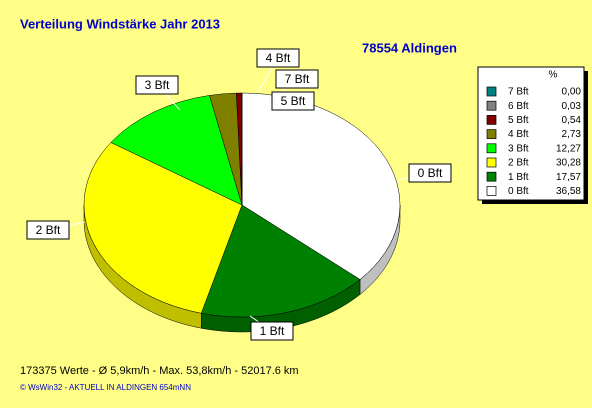 The width and height of the screenshot is (592, 408). I want to click on legend-label: 0 Bft, so click(518, 191).